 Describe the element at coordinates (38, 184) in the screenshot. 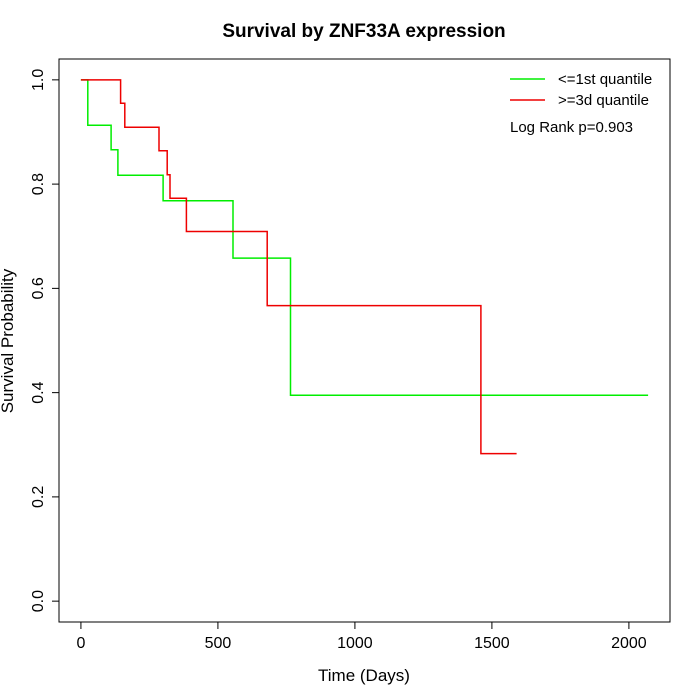

I see `y-tick-label: 0.8` at that location.